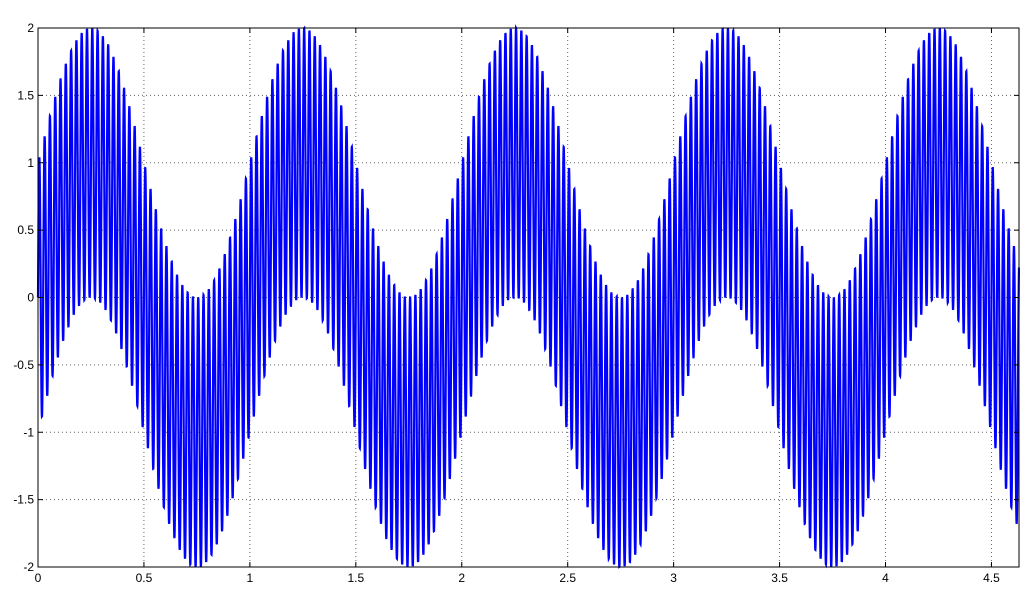 The image size is (1020, 599). Describe the element at coordinates (23, 365) in the screenshot. I see `y-tick-label: -0.5` at that location.